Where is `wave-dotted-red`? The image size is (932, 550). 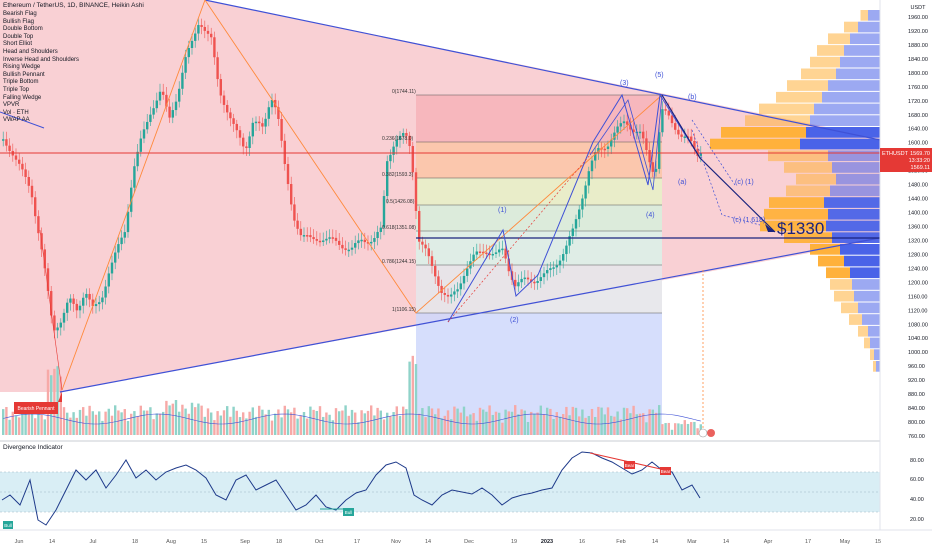 wave-dotted-red is located at coordinates (519, 238).